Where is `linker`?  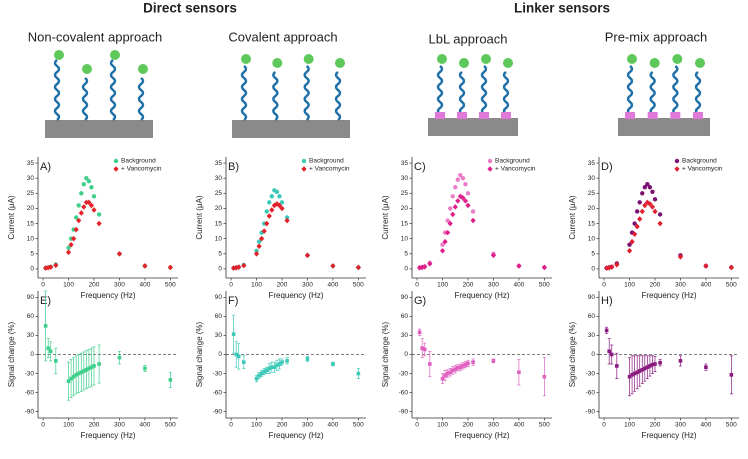 linker is located at coordinates (484, 115).